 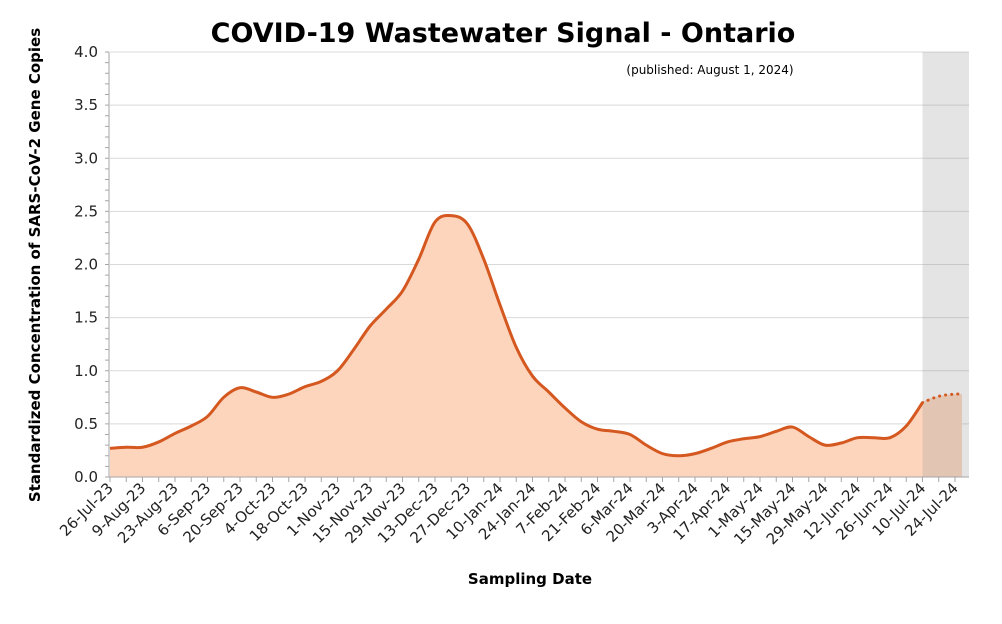 I want to click on y-tick-label: 0.0, so click(x=86, y=477).